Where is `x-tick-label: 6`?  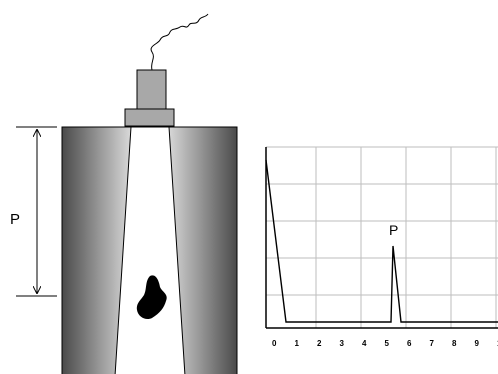
x-tick-label: 6 is located at coordinates (409, 343).